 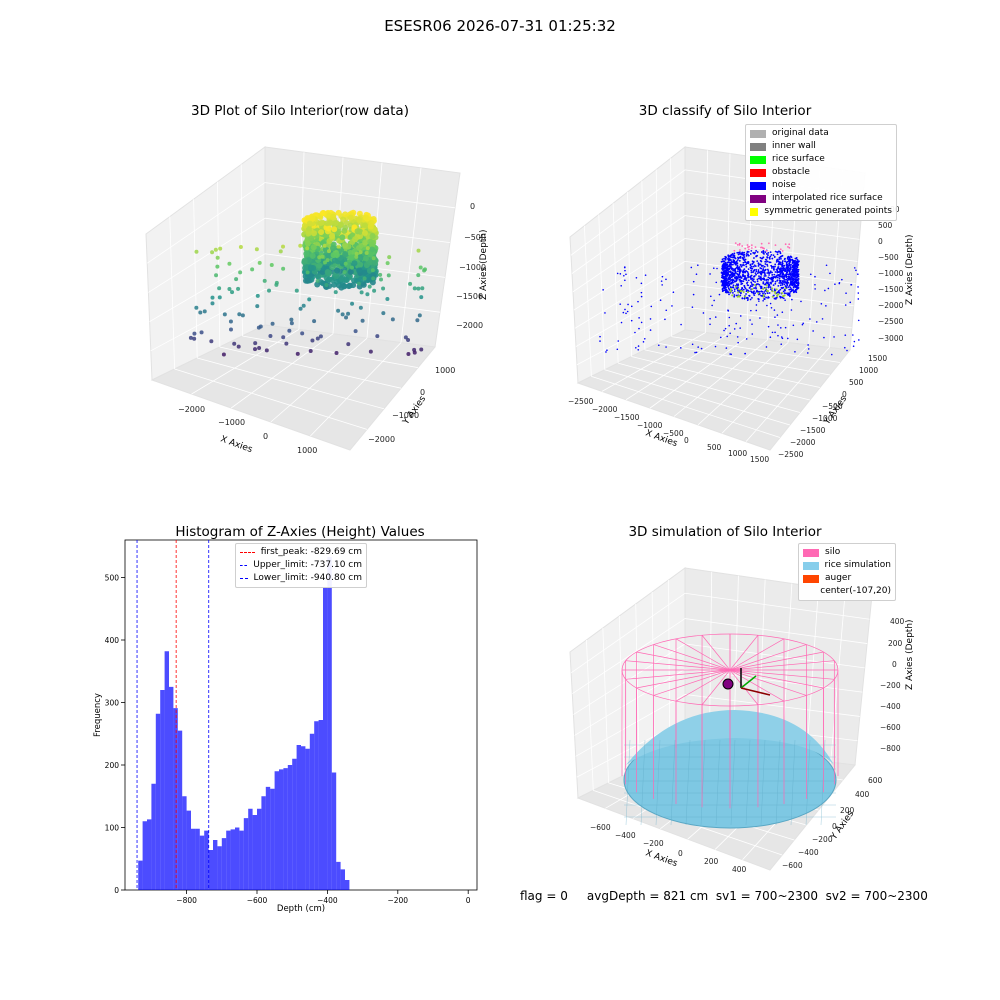 What do you see at coordinates (808, 852) in the screenshot?
I see `simulation-y-tick: −400` at bounding box center [808, 852].